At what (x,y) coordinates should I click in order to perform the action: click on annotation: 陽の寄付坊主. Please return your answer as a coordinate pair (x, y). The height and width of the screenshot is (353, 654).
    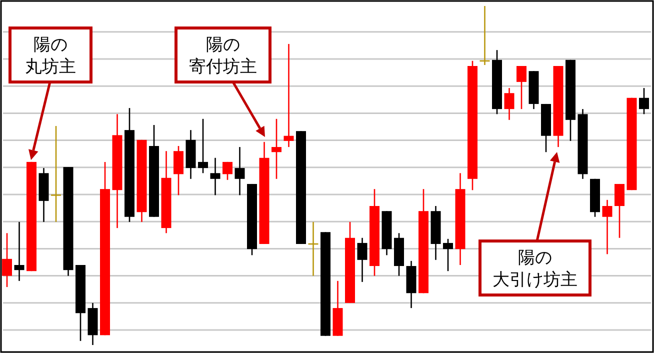
    Looking at the image, I should click on (223, 56).